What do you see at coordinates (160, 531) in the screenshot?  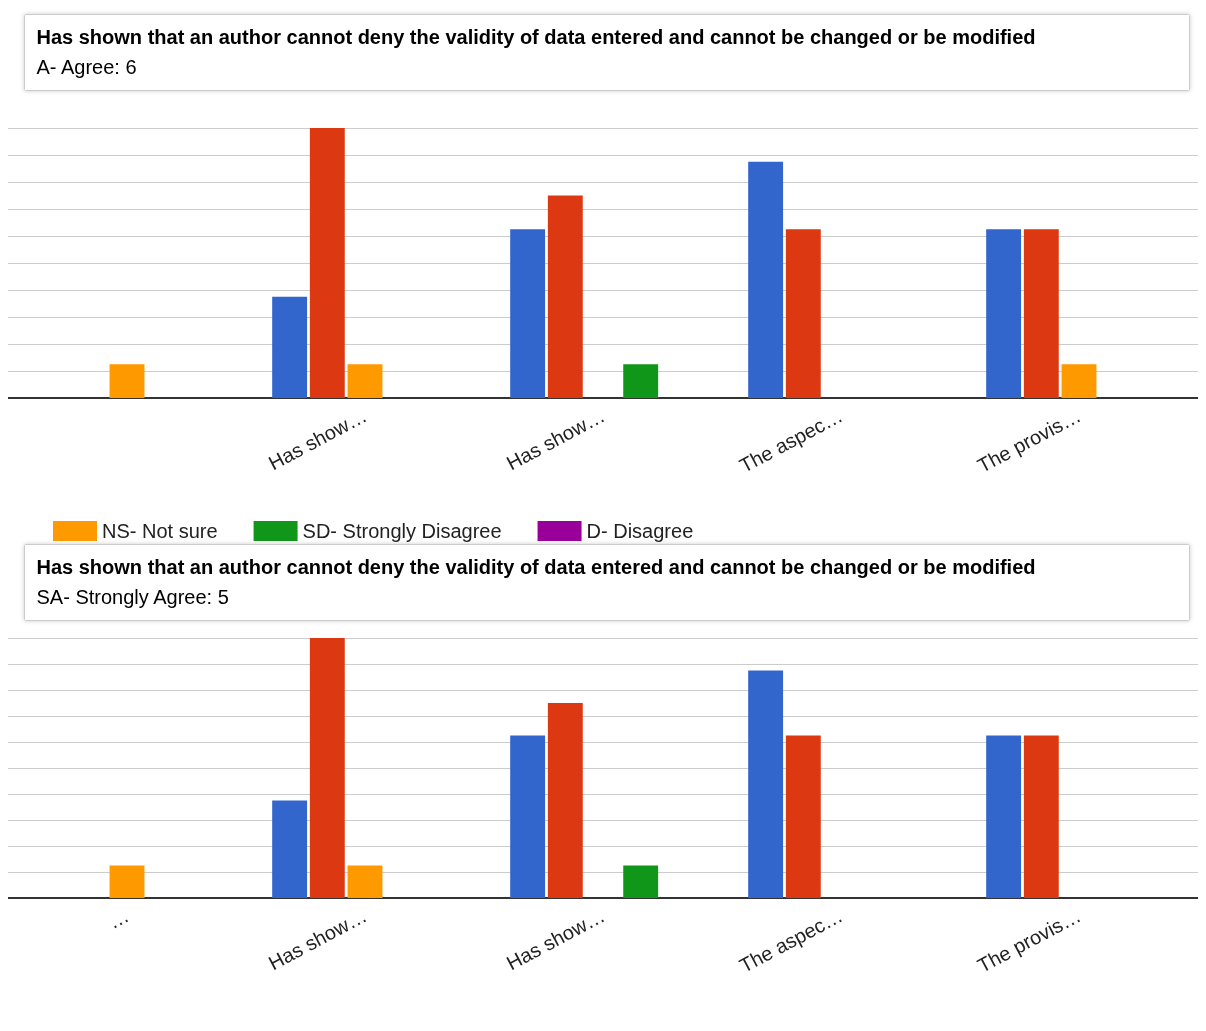 I see `legend-label: NS- Not sure` at bounding box center [160, 531].